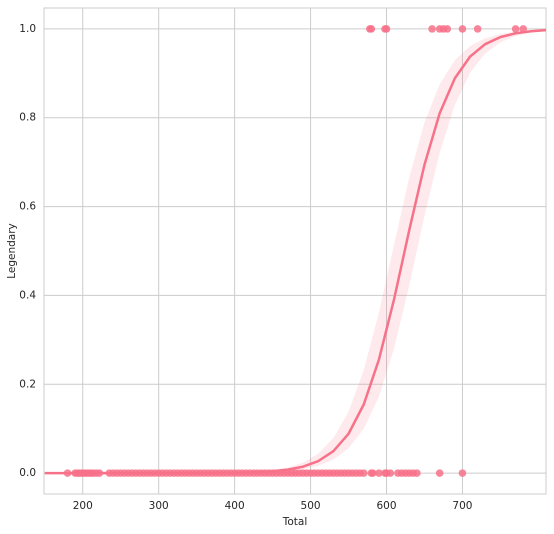 This screenshot has height=534, width=554. I want to click on y-tick-label: 0.6, so click(27, 207).